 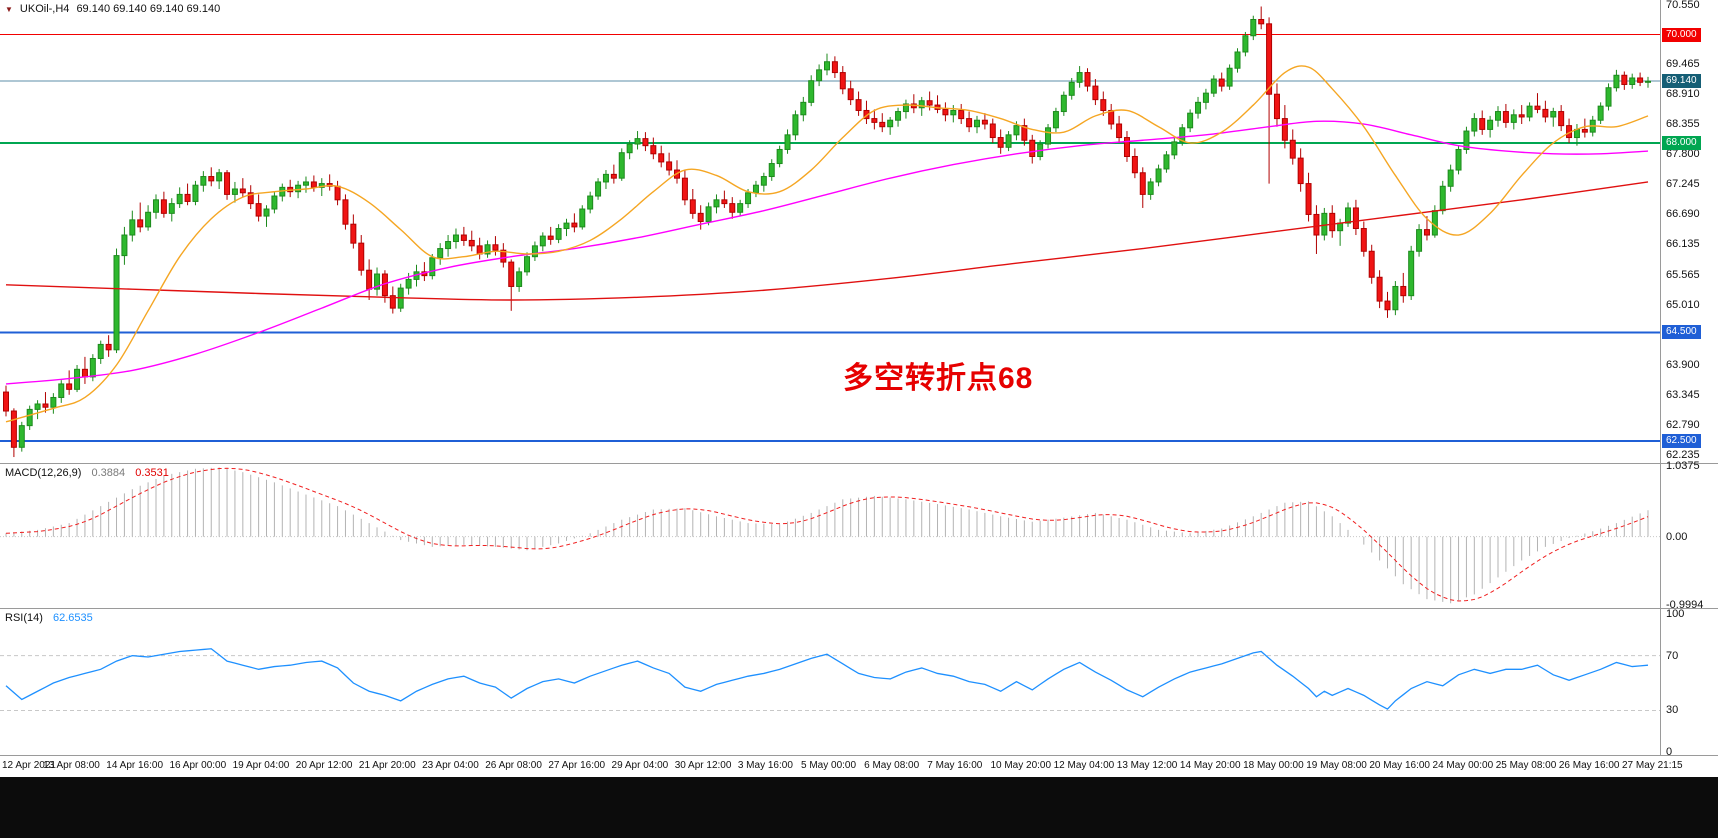 What do you see at coordinates (29, 765) in the screenshot?
I see `date-label: 12 Apr 2021` at bounding box center [29, 765].